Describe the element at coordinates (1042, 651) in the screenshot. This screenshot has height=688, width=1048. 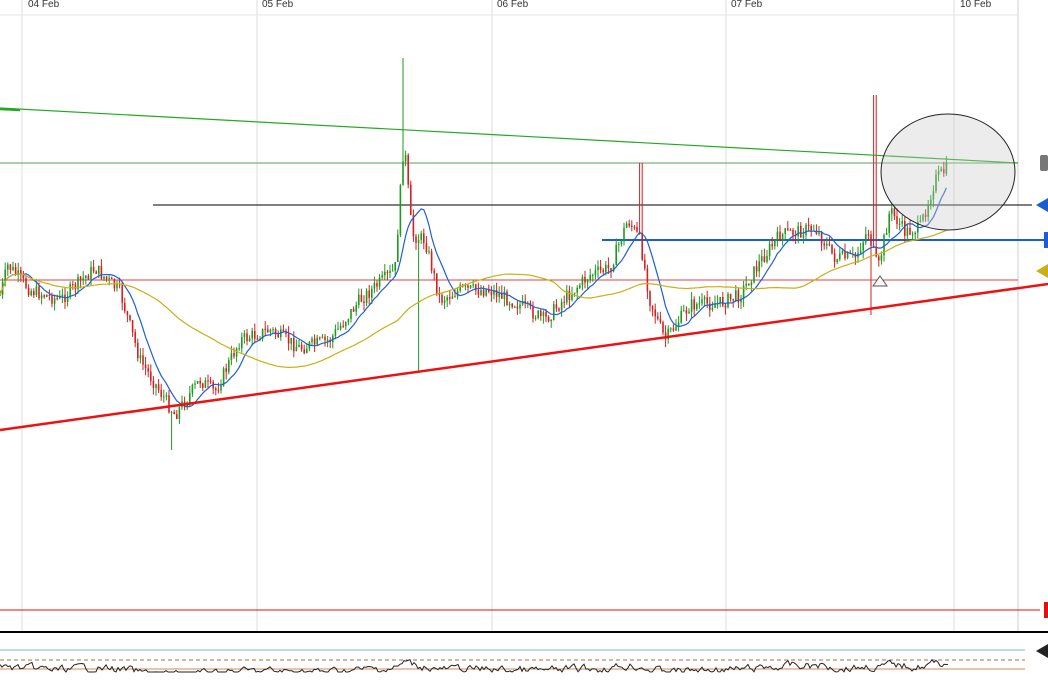
I see `marker-oscillator` at that location.